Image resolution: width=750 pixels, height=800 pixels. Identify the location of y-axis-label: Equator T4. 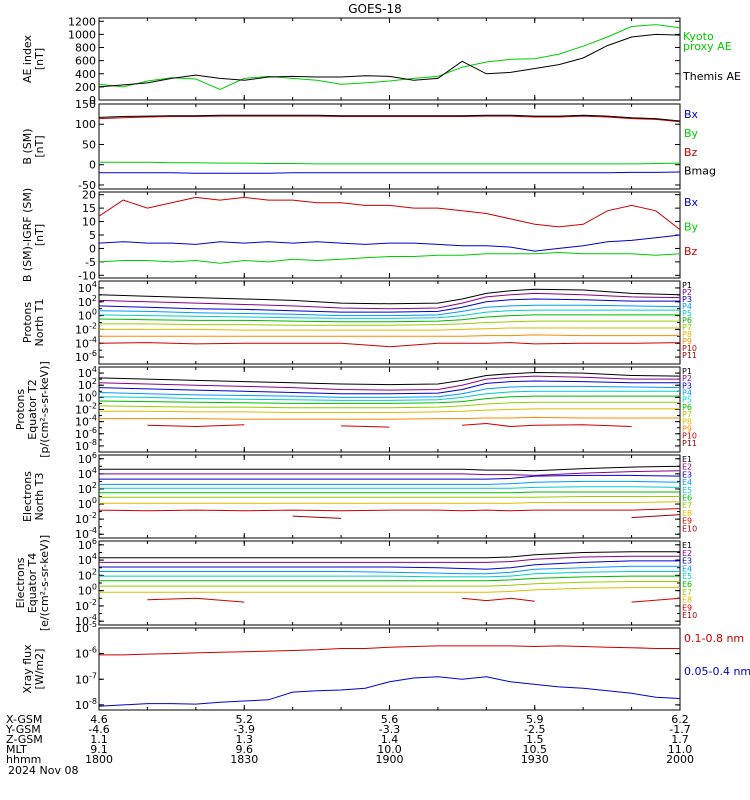
(32, 583).